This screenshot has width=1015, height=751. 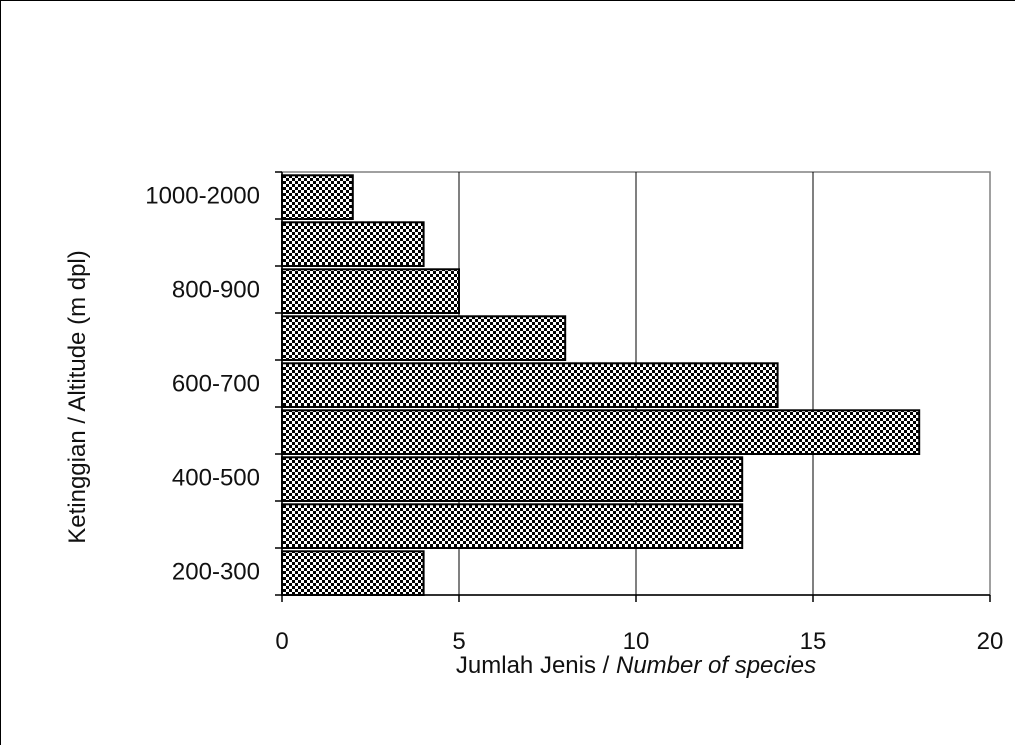 I want to click on y-tick-label: 400-500, so click(x=216, y=478).